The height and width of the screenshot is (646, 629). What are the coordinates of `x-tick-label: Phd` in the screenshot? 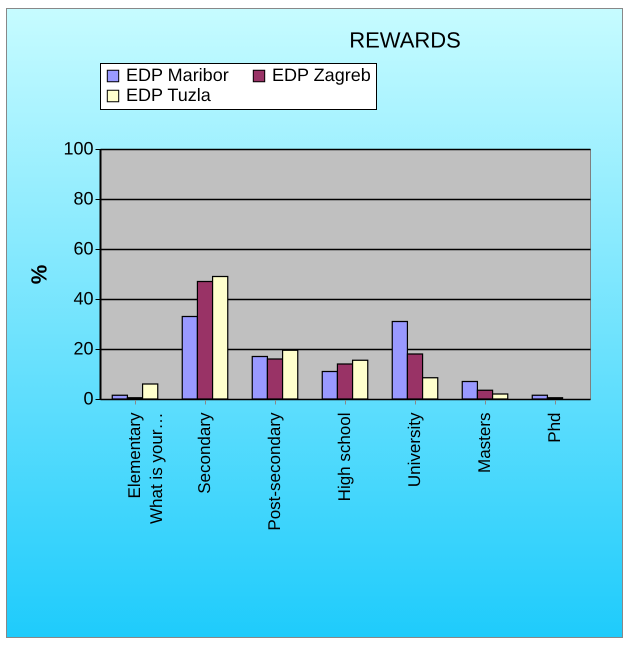 It's located at (554, 427).